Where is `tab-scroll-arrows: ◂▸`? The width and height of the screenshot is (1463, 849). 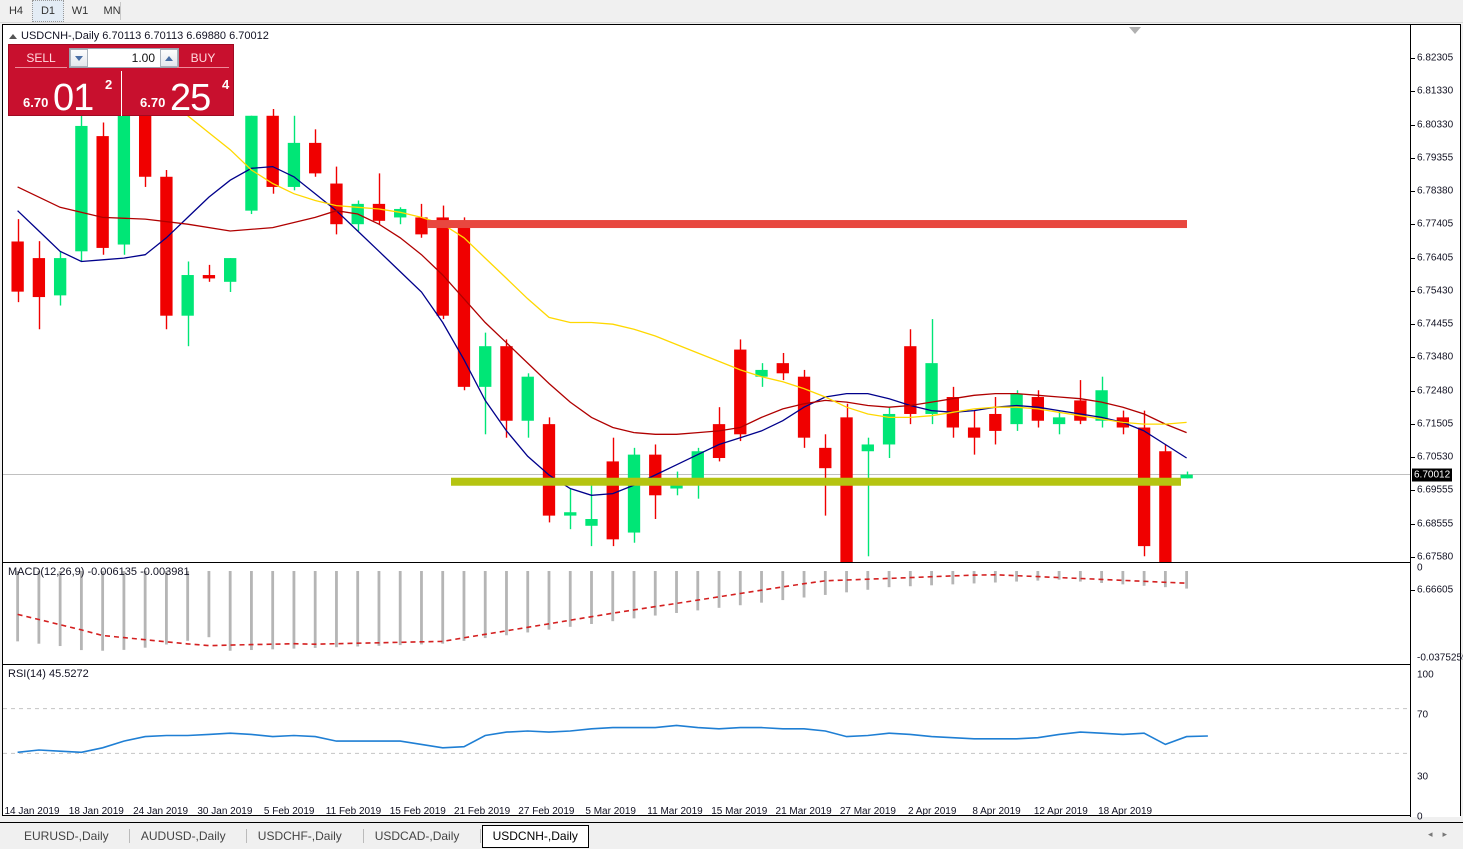
tab-scroll-arrows: ◂▸ is located at coordinates (1442, 834).